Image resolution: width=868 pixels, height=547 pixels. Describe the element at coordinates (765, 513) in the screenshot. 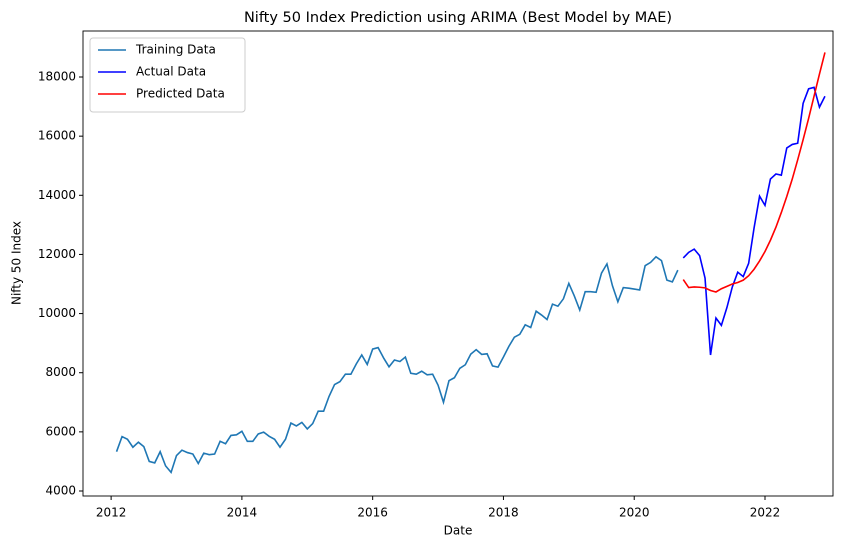

I see `x-tick-label: 2022` at that location.